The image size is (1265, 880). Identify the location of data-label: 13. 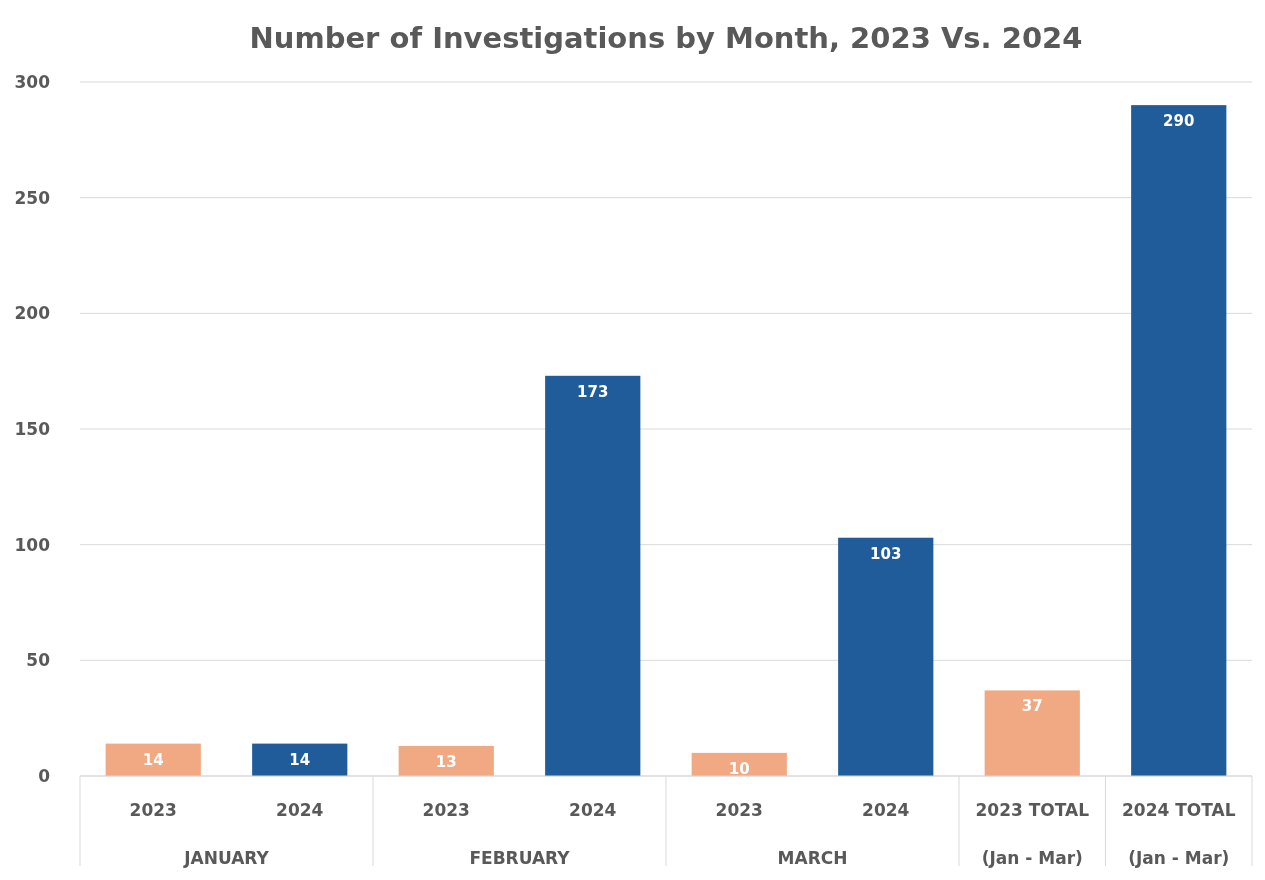
(446, 761).